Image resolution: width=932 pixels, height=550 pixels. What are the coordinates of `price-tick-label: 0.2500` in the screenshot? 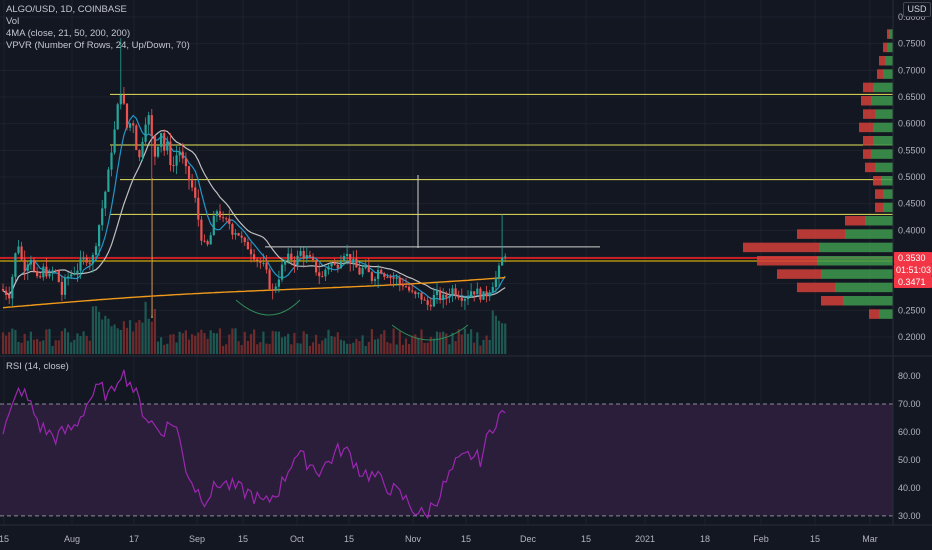 It's located at (912, 310).